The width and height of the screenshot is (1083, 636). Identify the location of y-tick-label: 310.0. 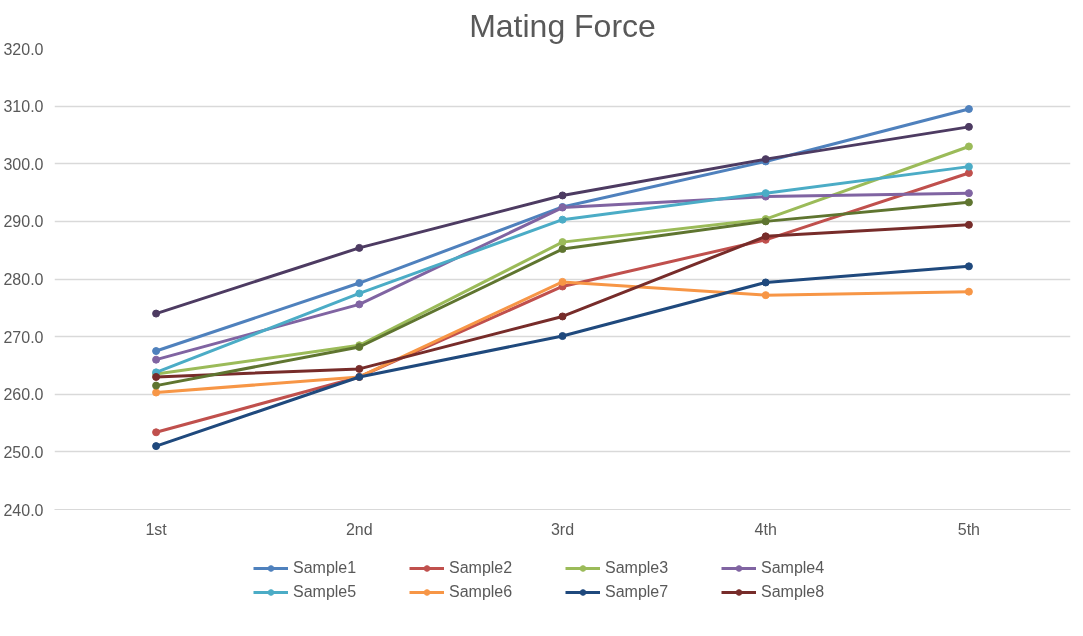
(23, 107).